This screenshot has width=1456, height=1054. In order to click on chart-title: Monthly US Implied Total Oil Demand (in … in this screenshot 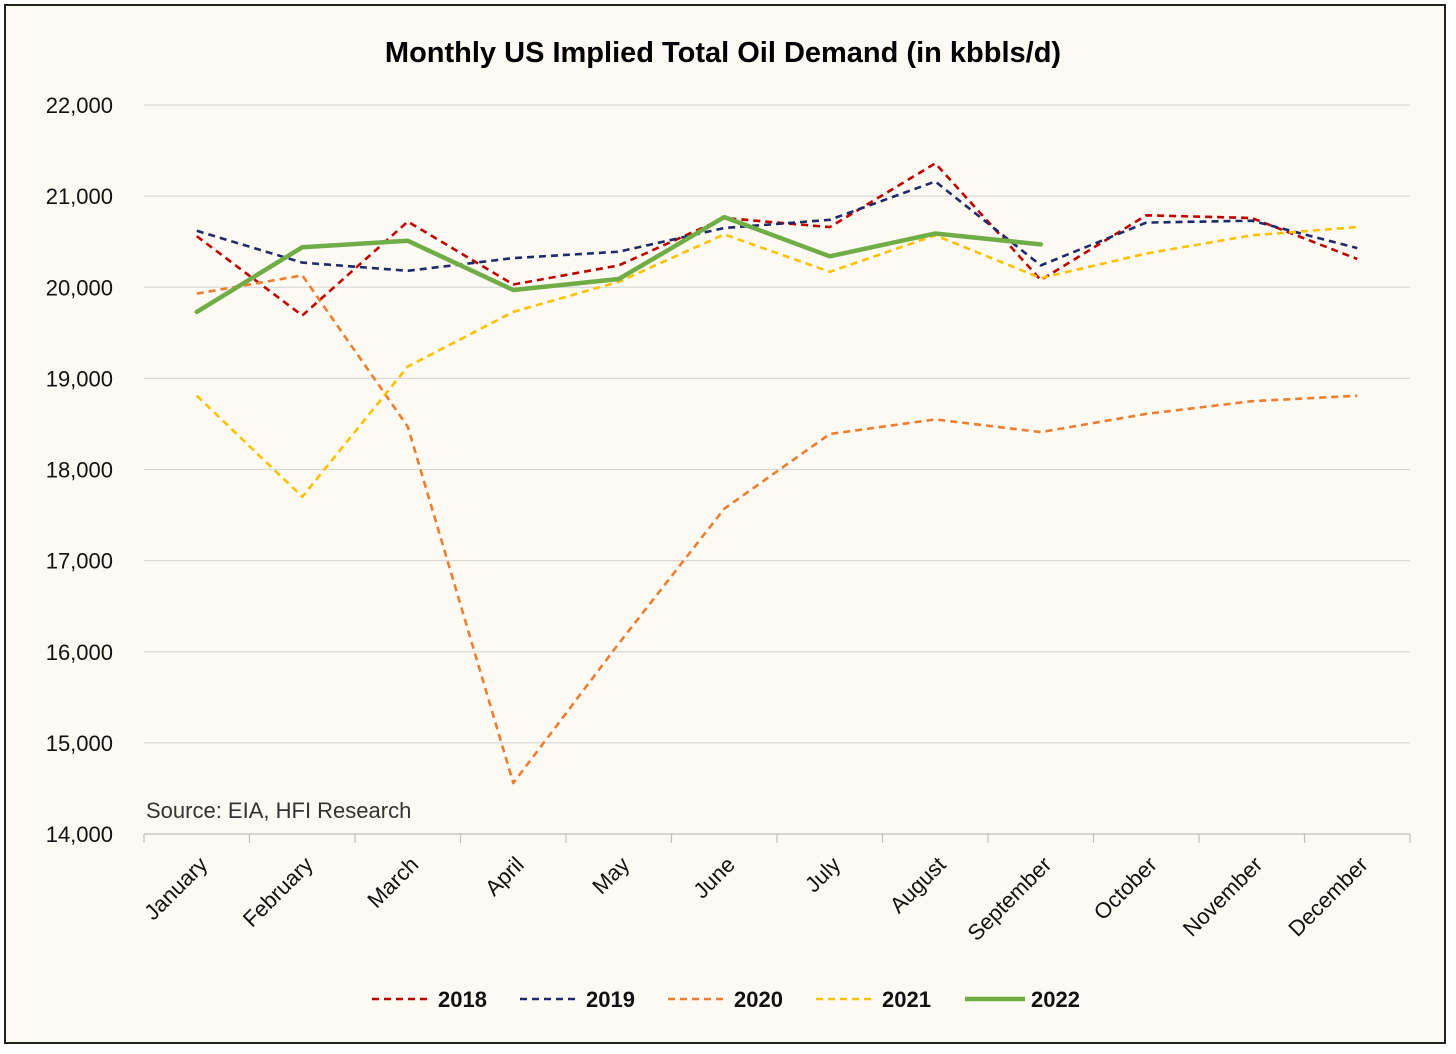, I will do `click(723, 53)`.